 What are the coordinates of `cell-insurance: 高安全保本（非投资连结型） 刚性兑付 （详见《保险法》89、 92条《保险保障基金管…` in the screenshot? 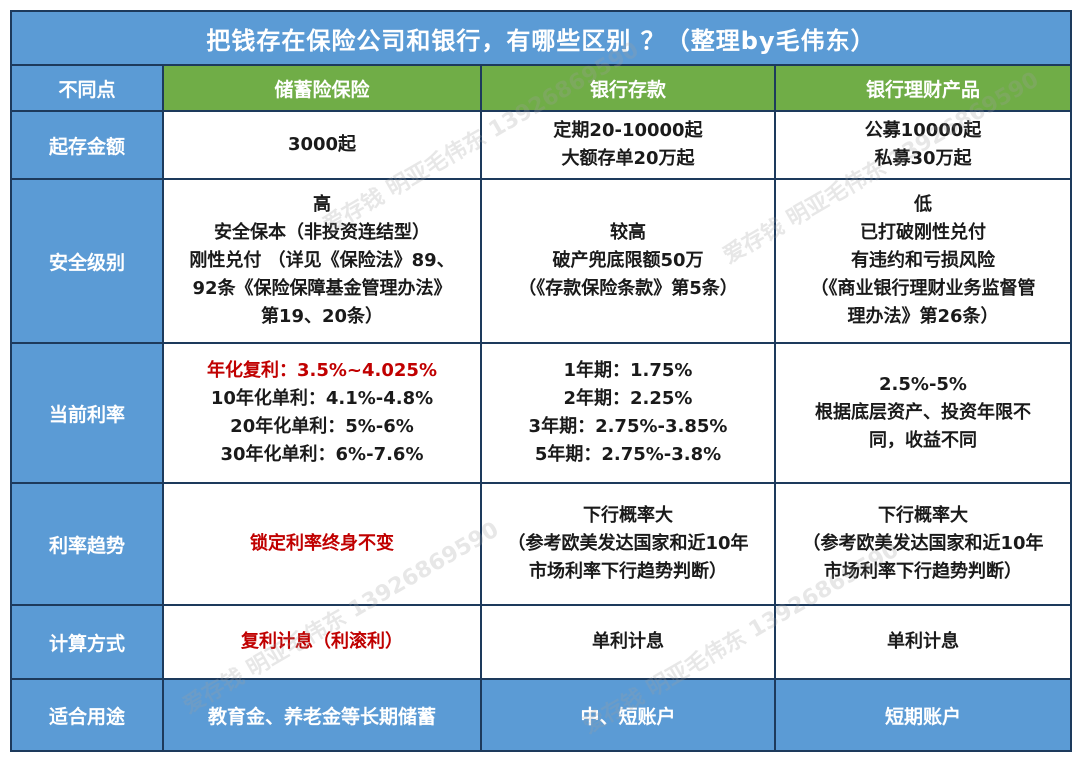 It's located at (322, 261).